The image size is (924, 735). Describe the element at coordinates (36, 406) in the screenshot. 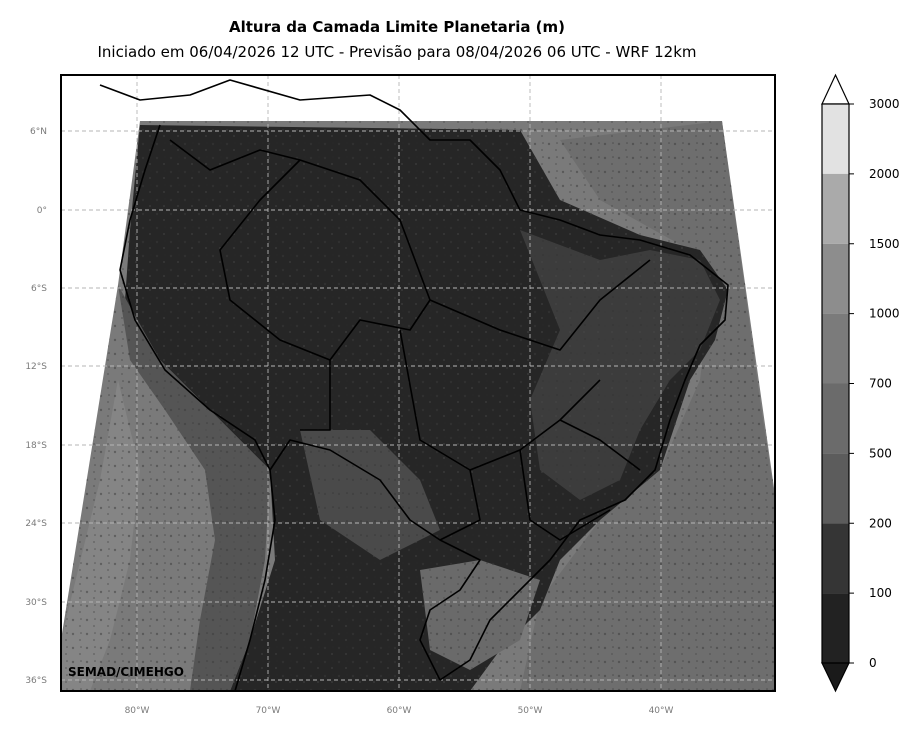

I see `lat-ticks: 6°N 0° 6°S 12°S 18°S 24°S 30°S 36°S` at that location.